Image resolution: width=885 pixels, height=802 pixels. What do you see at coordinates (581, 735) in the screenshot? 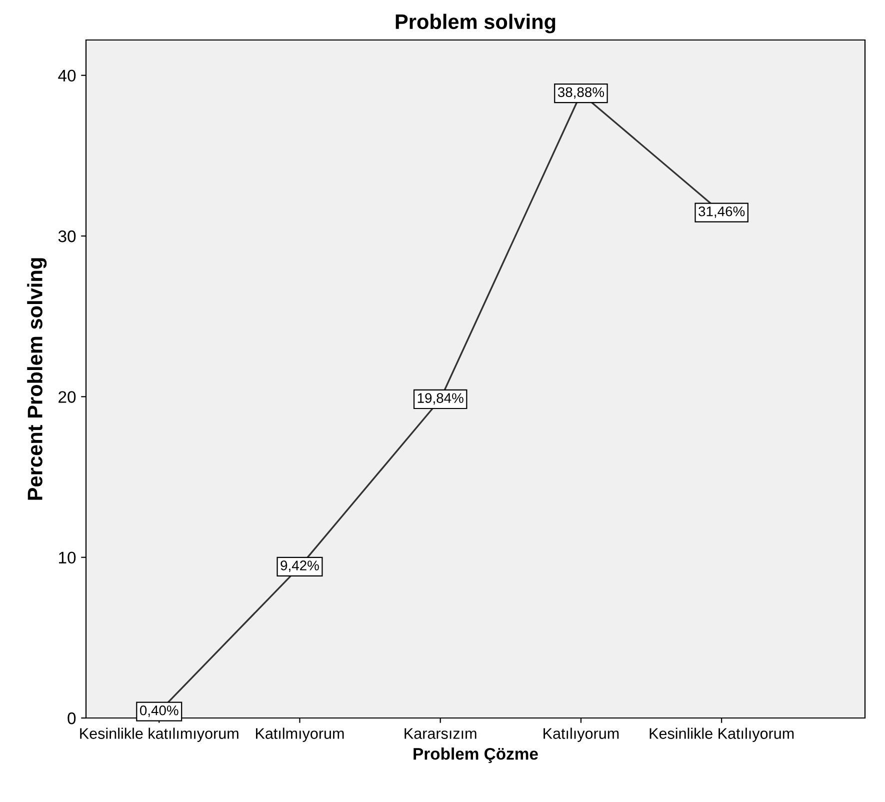
I see `x-tick-label: Katılıyorum` at bounding box center [581, 735].